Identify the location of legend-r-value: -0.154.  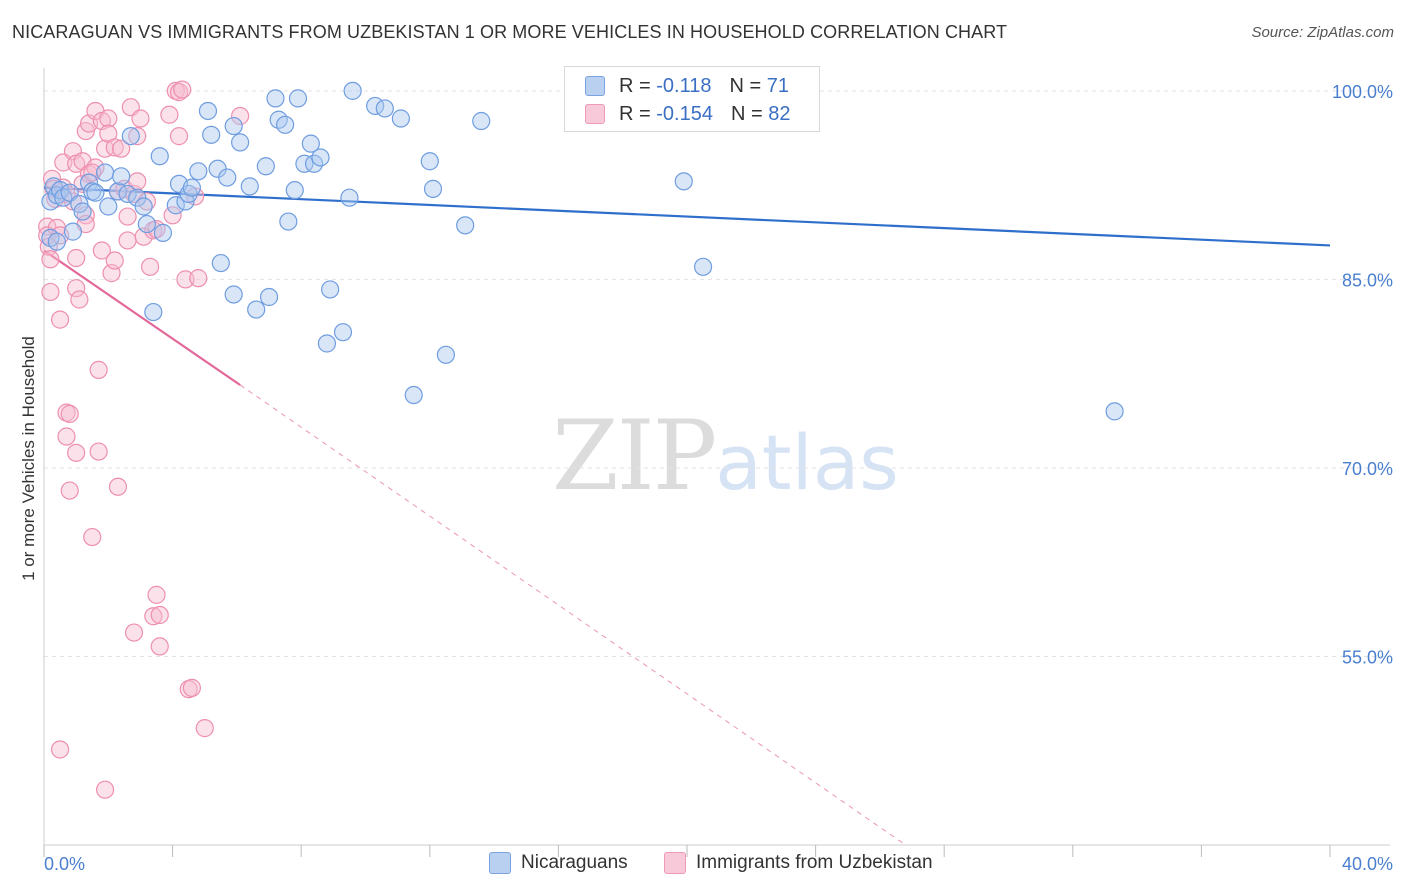
(684, 113).